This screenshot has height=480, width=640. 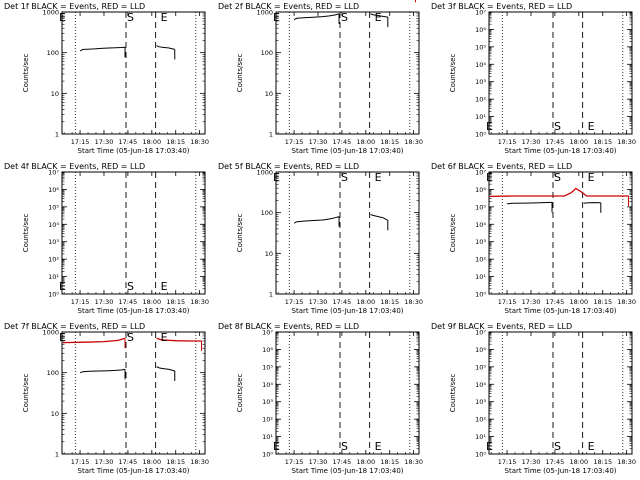 I want to click on s-marker: S, so click(x=130, y=286).